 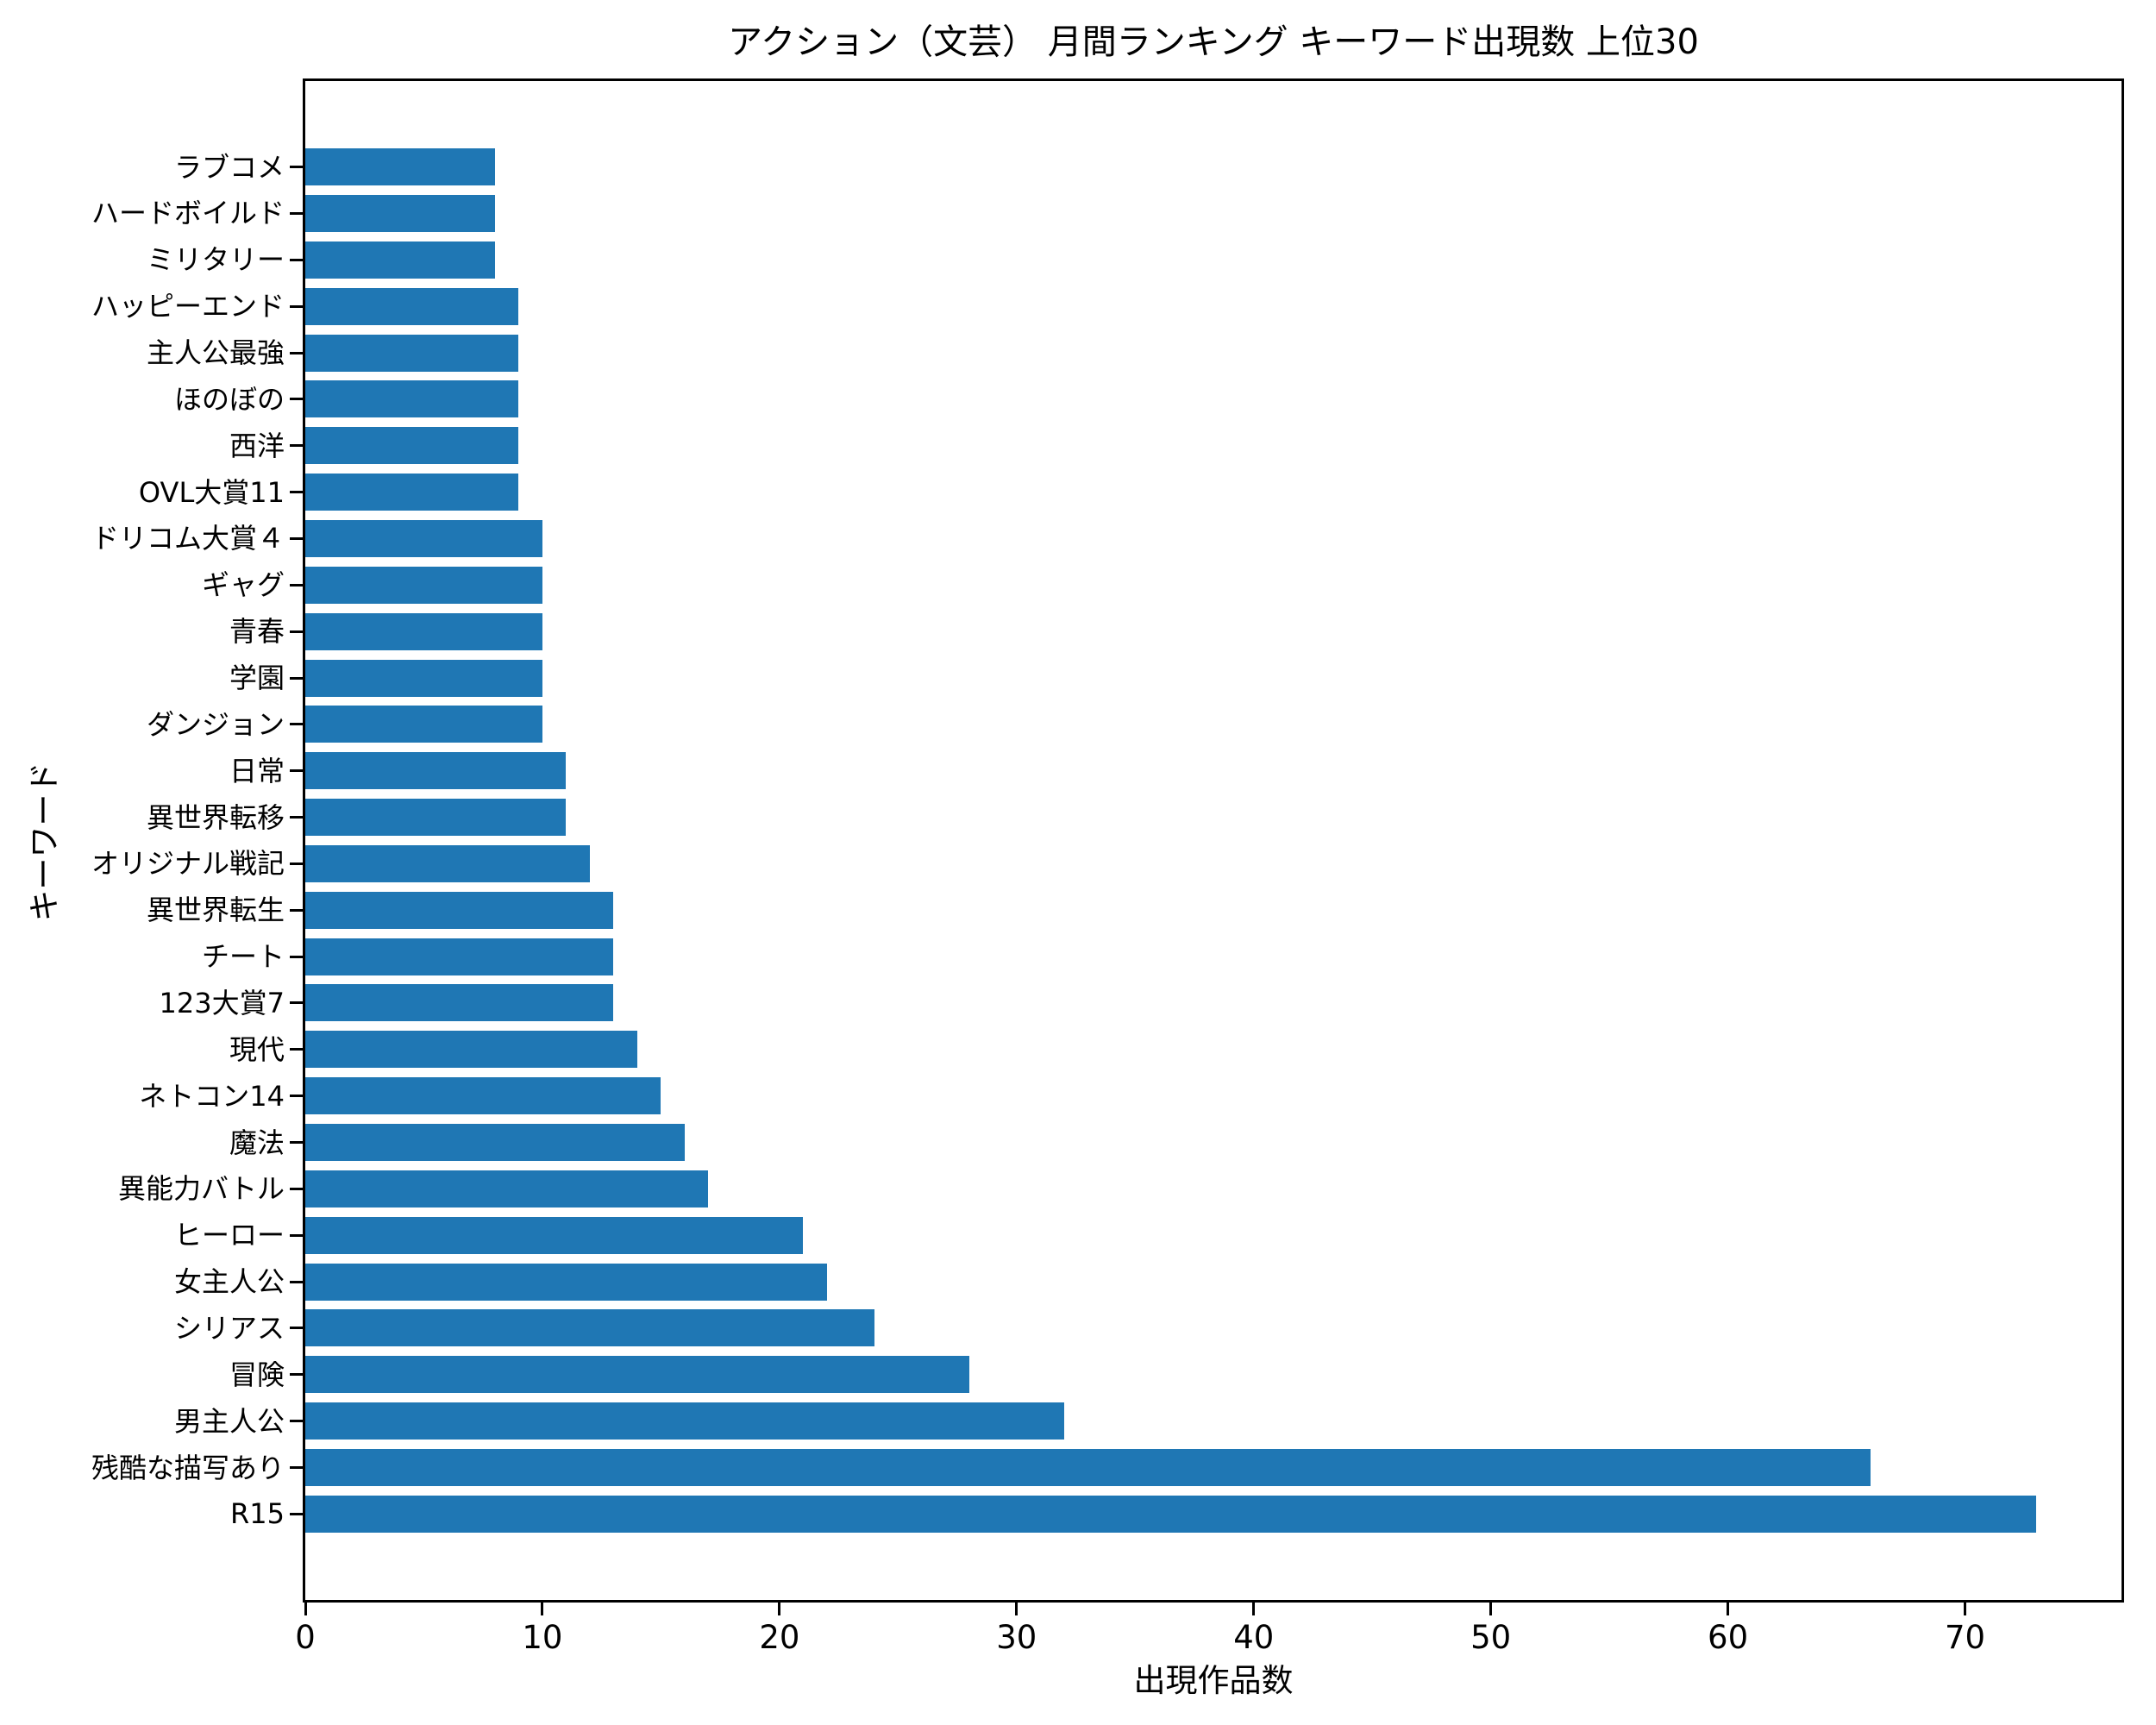 What do you see at coordinates (257, 632) in the screenshot?
I see `y-tick-label: 青春` at bounding box center [257, 632].